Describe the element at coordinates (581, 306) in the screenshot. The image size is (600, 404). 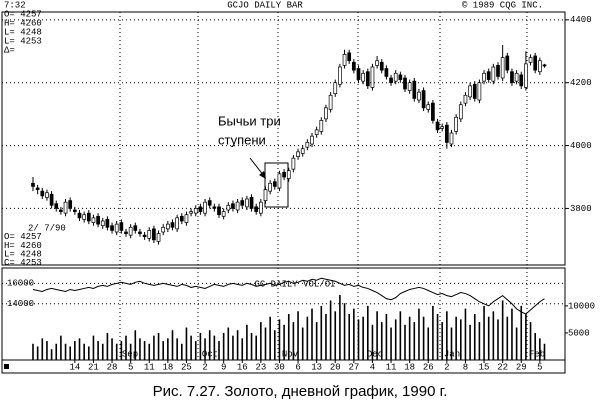
I see `y2-tick-label: 10000` at that location.